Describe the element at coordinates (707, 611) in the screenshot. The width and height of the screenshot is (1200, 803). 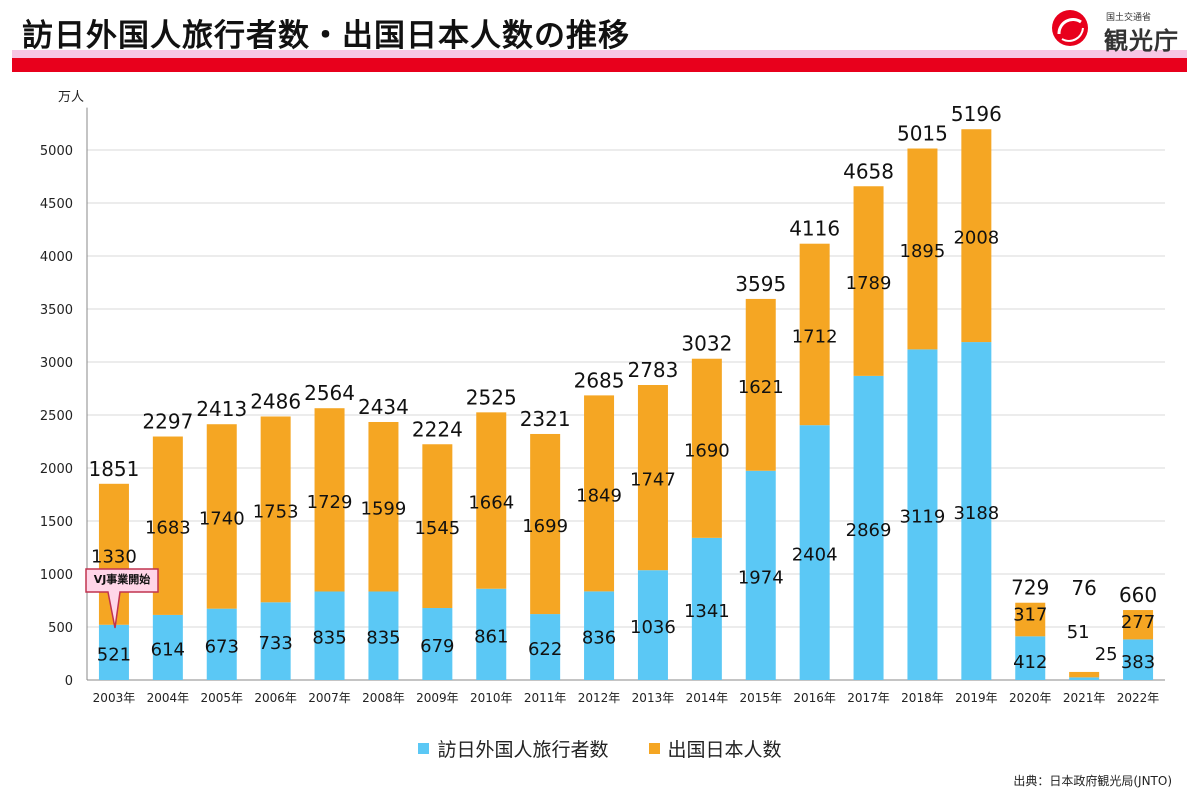
I see `data-label-inbound: 1341` at that location.